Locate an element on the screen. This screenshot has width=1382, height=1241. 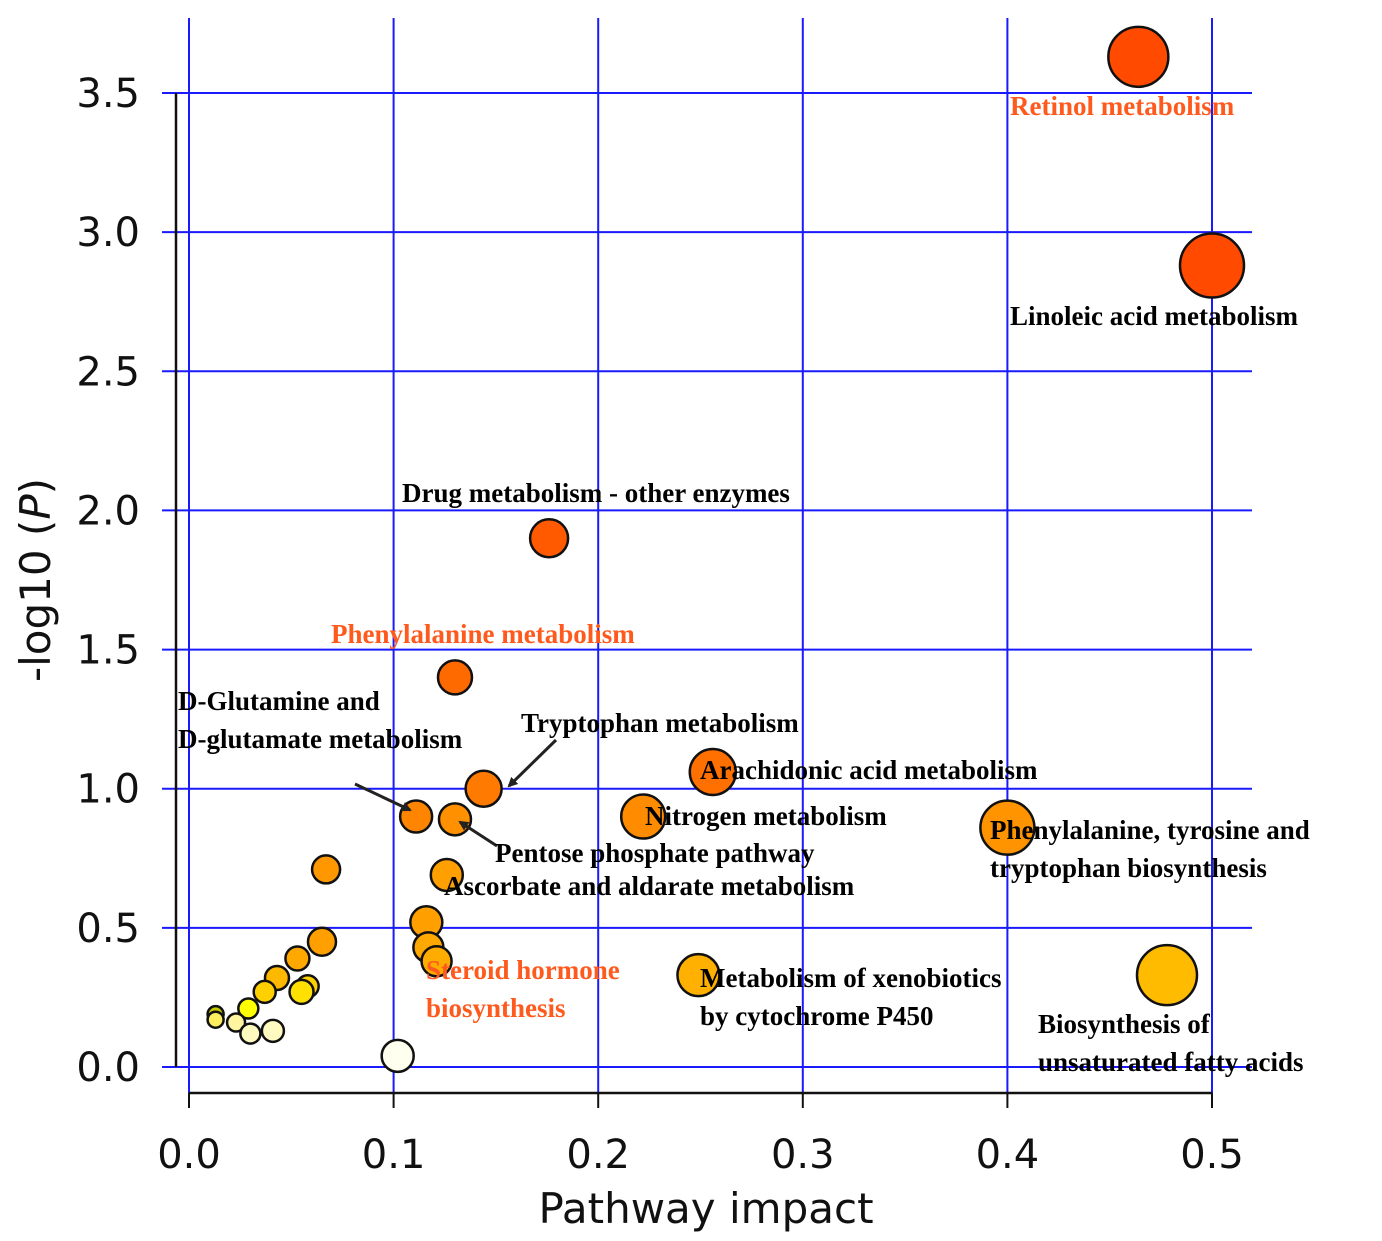
arrow-tryptophan is located at coordinates (532, 763).